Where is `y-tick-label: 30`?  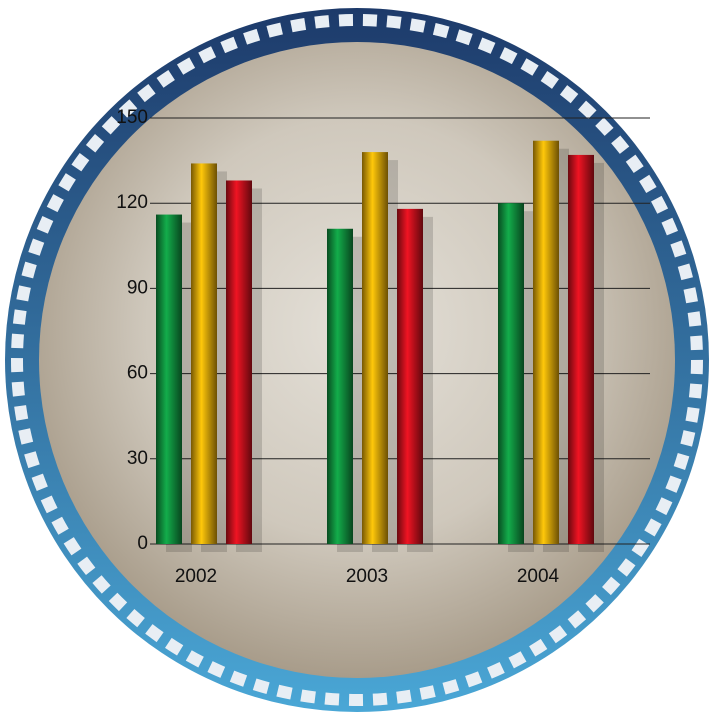
y-tick-label: 30 is located at coordinates (137, 458).